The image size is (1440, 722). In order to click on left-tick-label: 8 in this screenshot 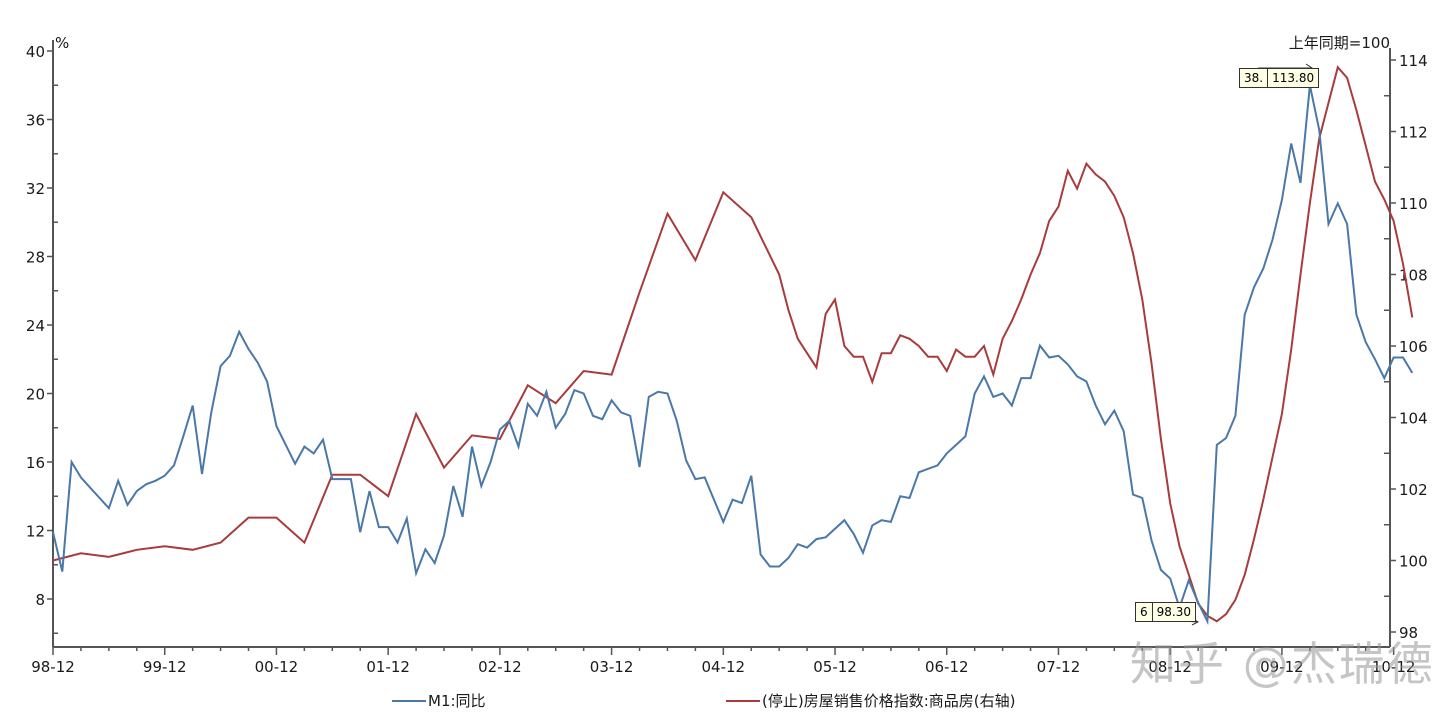, I will do `click(40, 600)`.